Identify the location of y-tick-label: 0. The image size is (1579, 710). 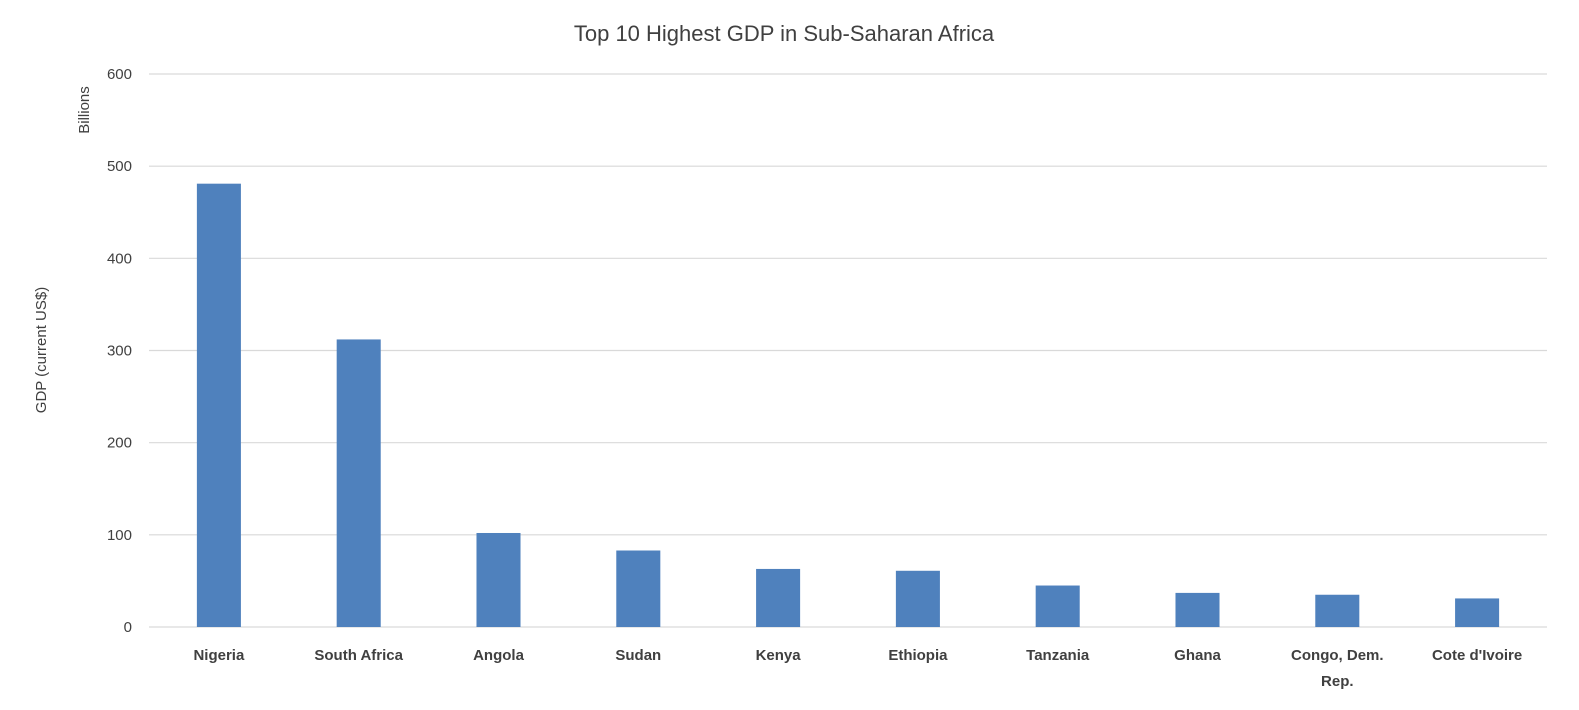
(128, 627).